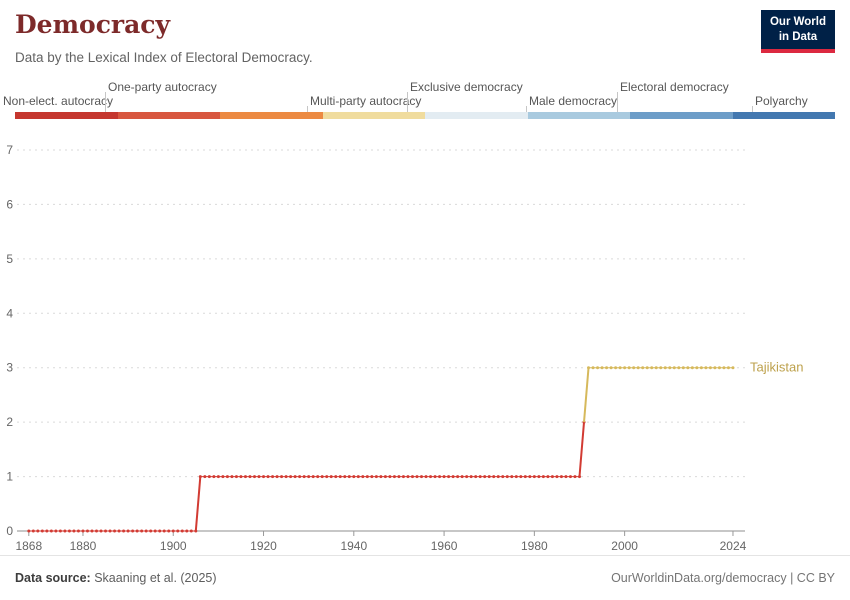 Image resolution: width=850 pixels, height=600 pixels. Describe the element at coordinates (586, 395) in the screenshot. I see `series-riser` at that location.